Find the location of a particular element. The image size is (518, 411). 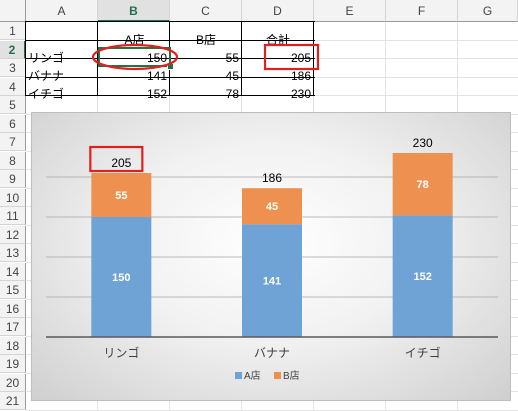

gridline-horizontal is located at coordinates (272, 410).